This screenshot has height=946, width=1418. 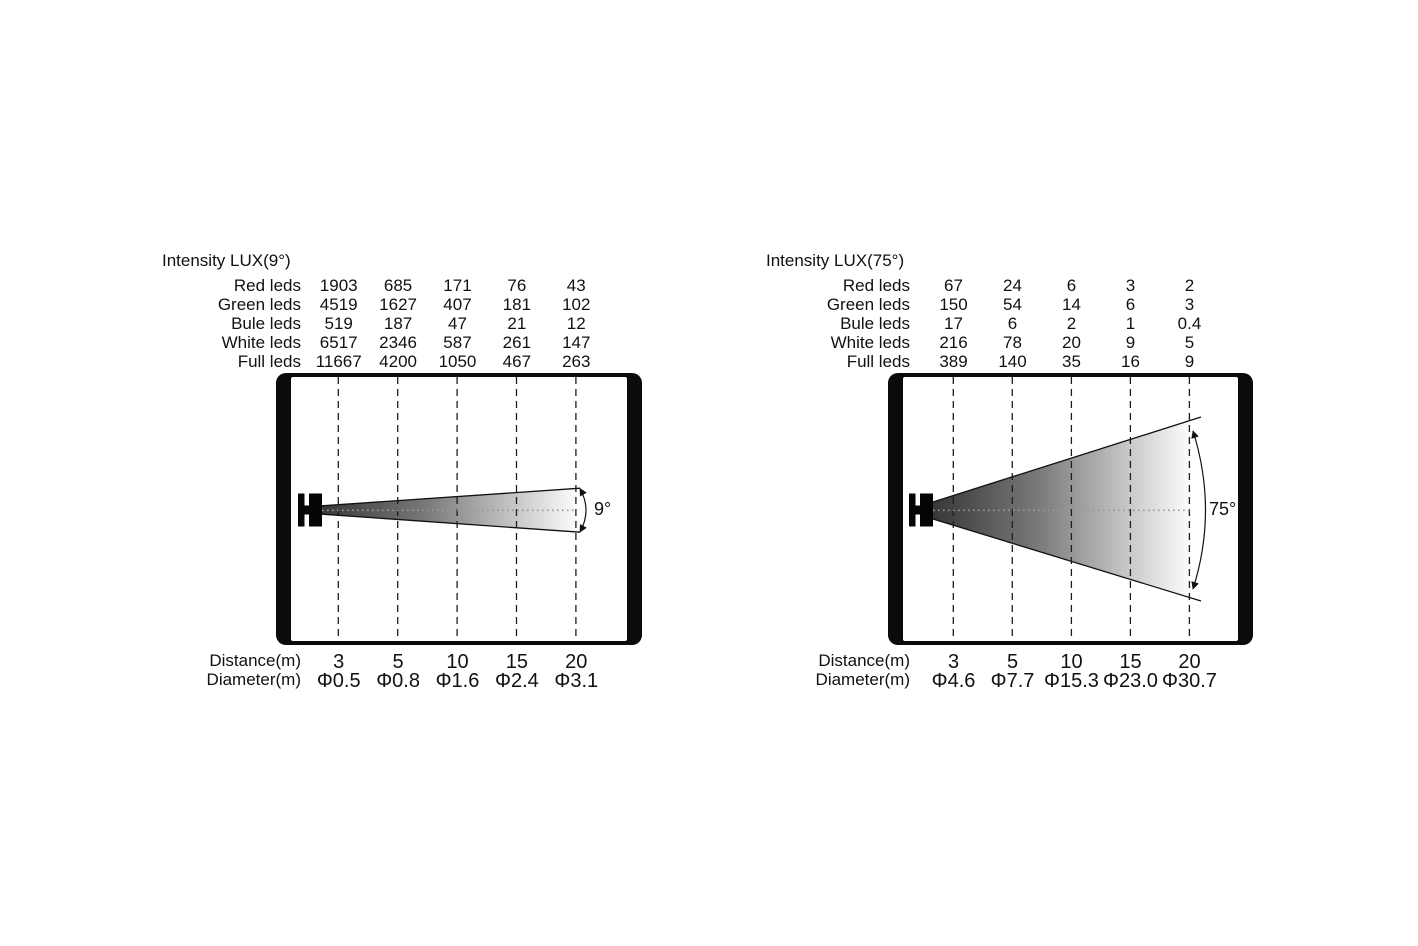 I want to click on diameter-value: Φ2.4, so click(x=516, y=681).